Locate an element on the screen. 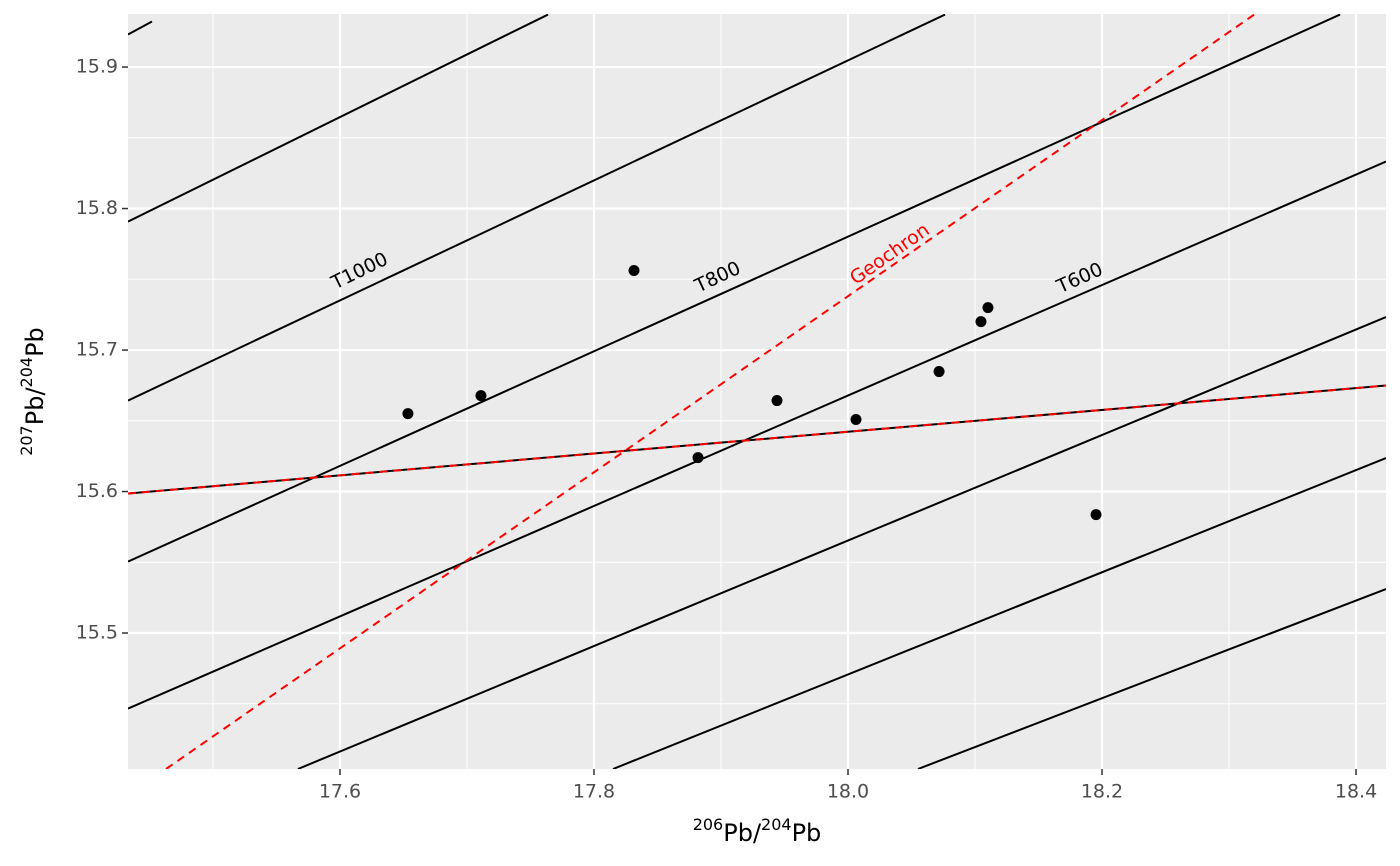 This screenshot has width=1400, height=866. x-axis-title: 206Pb/204Pb is located at coordinates (757, 831).